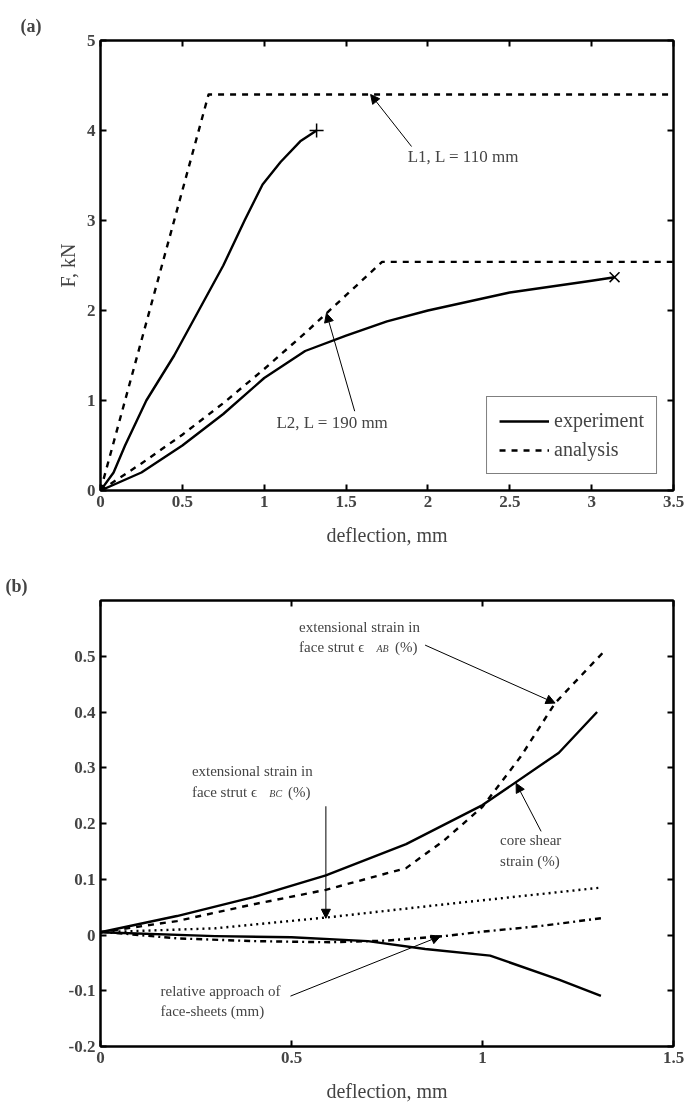 This screenshot has width=689, height=1116. What do you see at coordinates (85, 768) in the screenshot?
I see `y-tick-label: 0.3` at bounding box center [85, 768].